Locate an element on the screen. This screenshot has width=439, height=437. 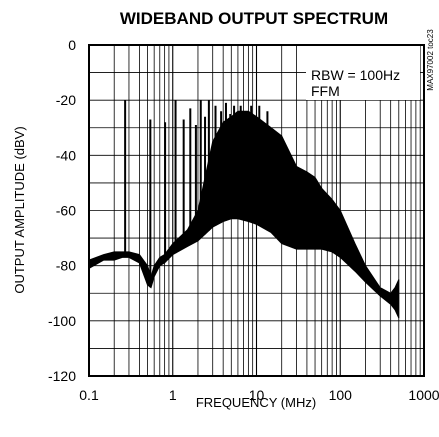
y-axis-label: OUTPUT AMPLITUDE (dBV) is located at coordinates (19, 209).